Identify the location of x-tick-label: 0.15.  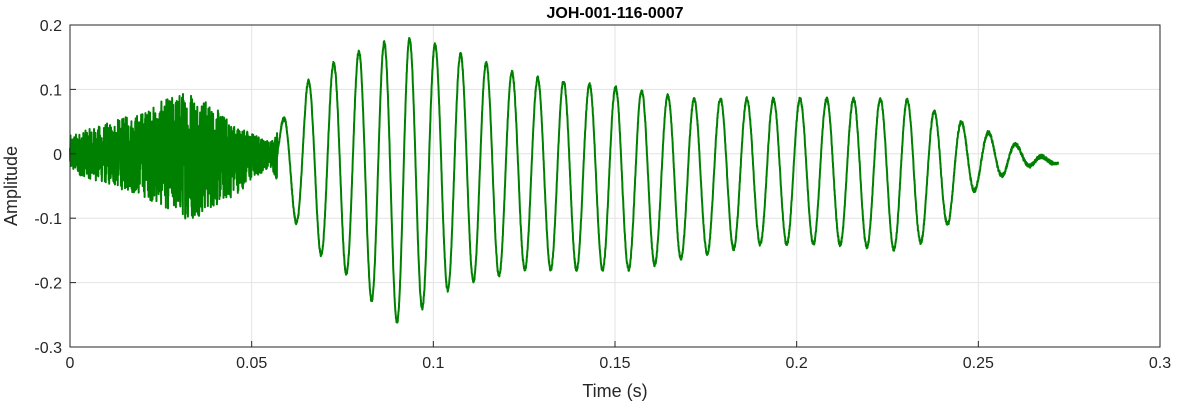
(614, 363).